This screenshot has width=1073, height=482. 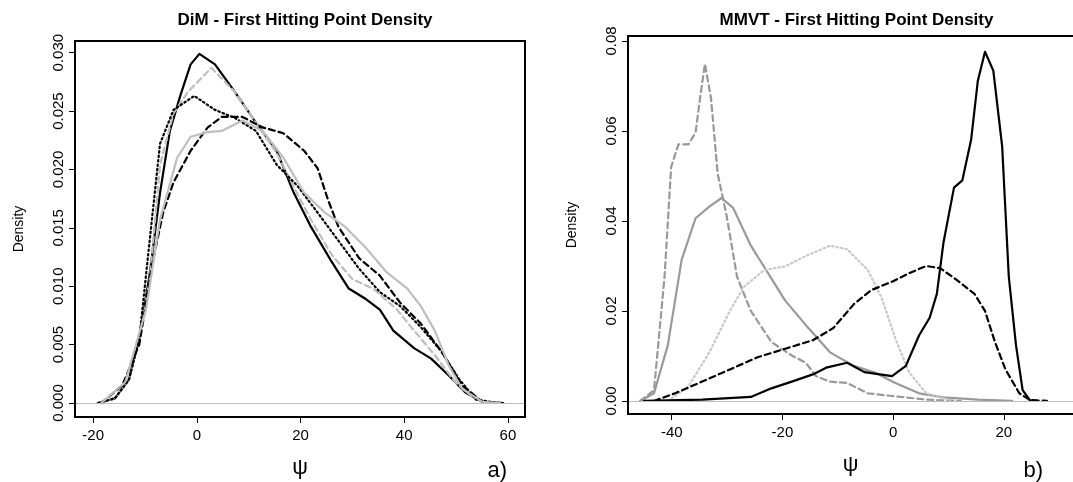 I want to click on y-tick-label: 0.020, so click(x=57, y=169).